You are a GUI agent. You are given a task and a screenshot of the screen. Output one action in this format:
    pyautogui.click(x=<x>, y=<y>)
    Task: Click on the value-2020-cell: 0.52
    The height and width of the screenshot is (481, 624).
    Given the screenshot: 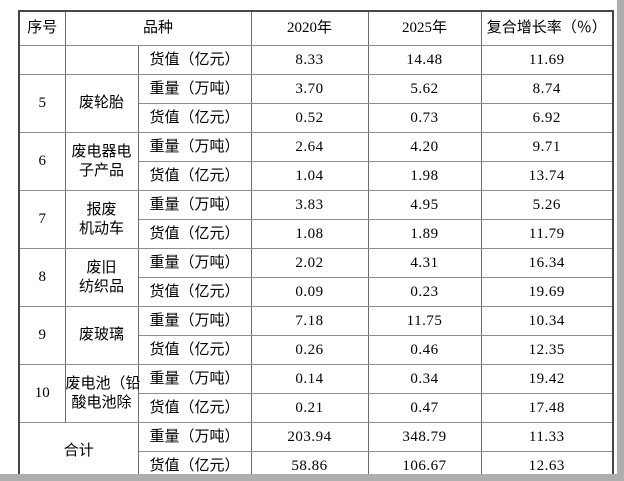 What is the action you would take?
    pyautogui.click(x=309, y=118)
    